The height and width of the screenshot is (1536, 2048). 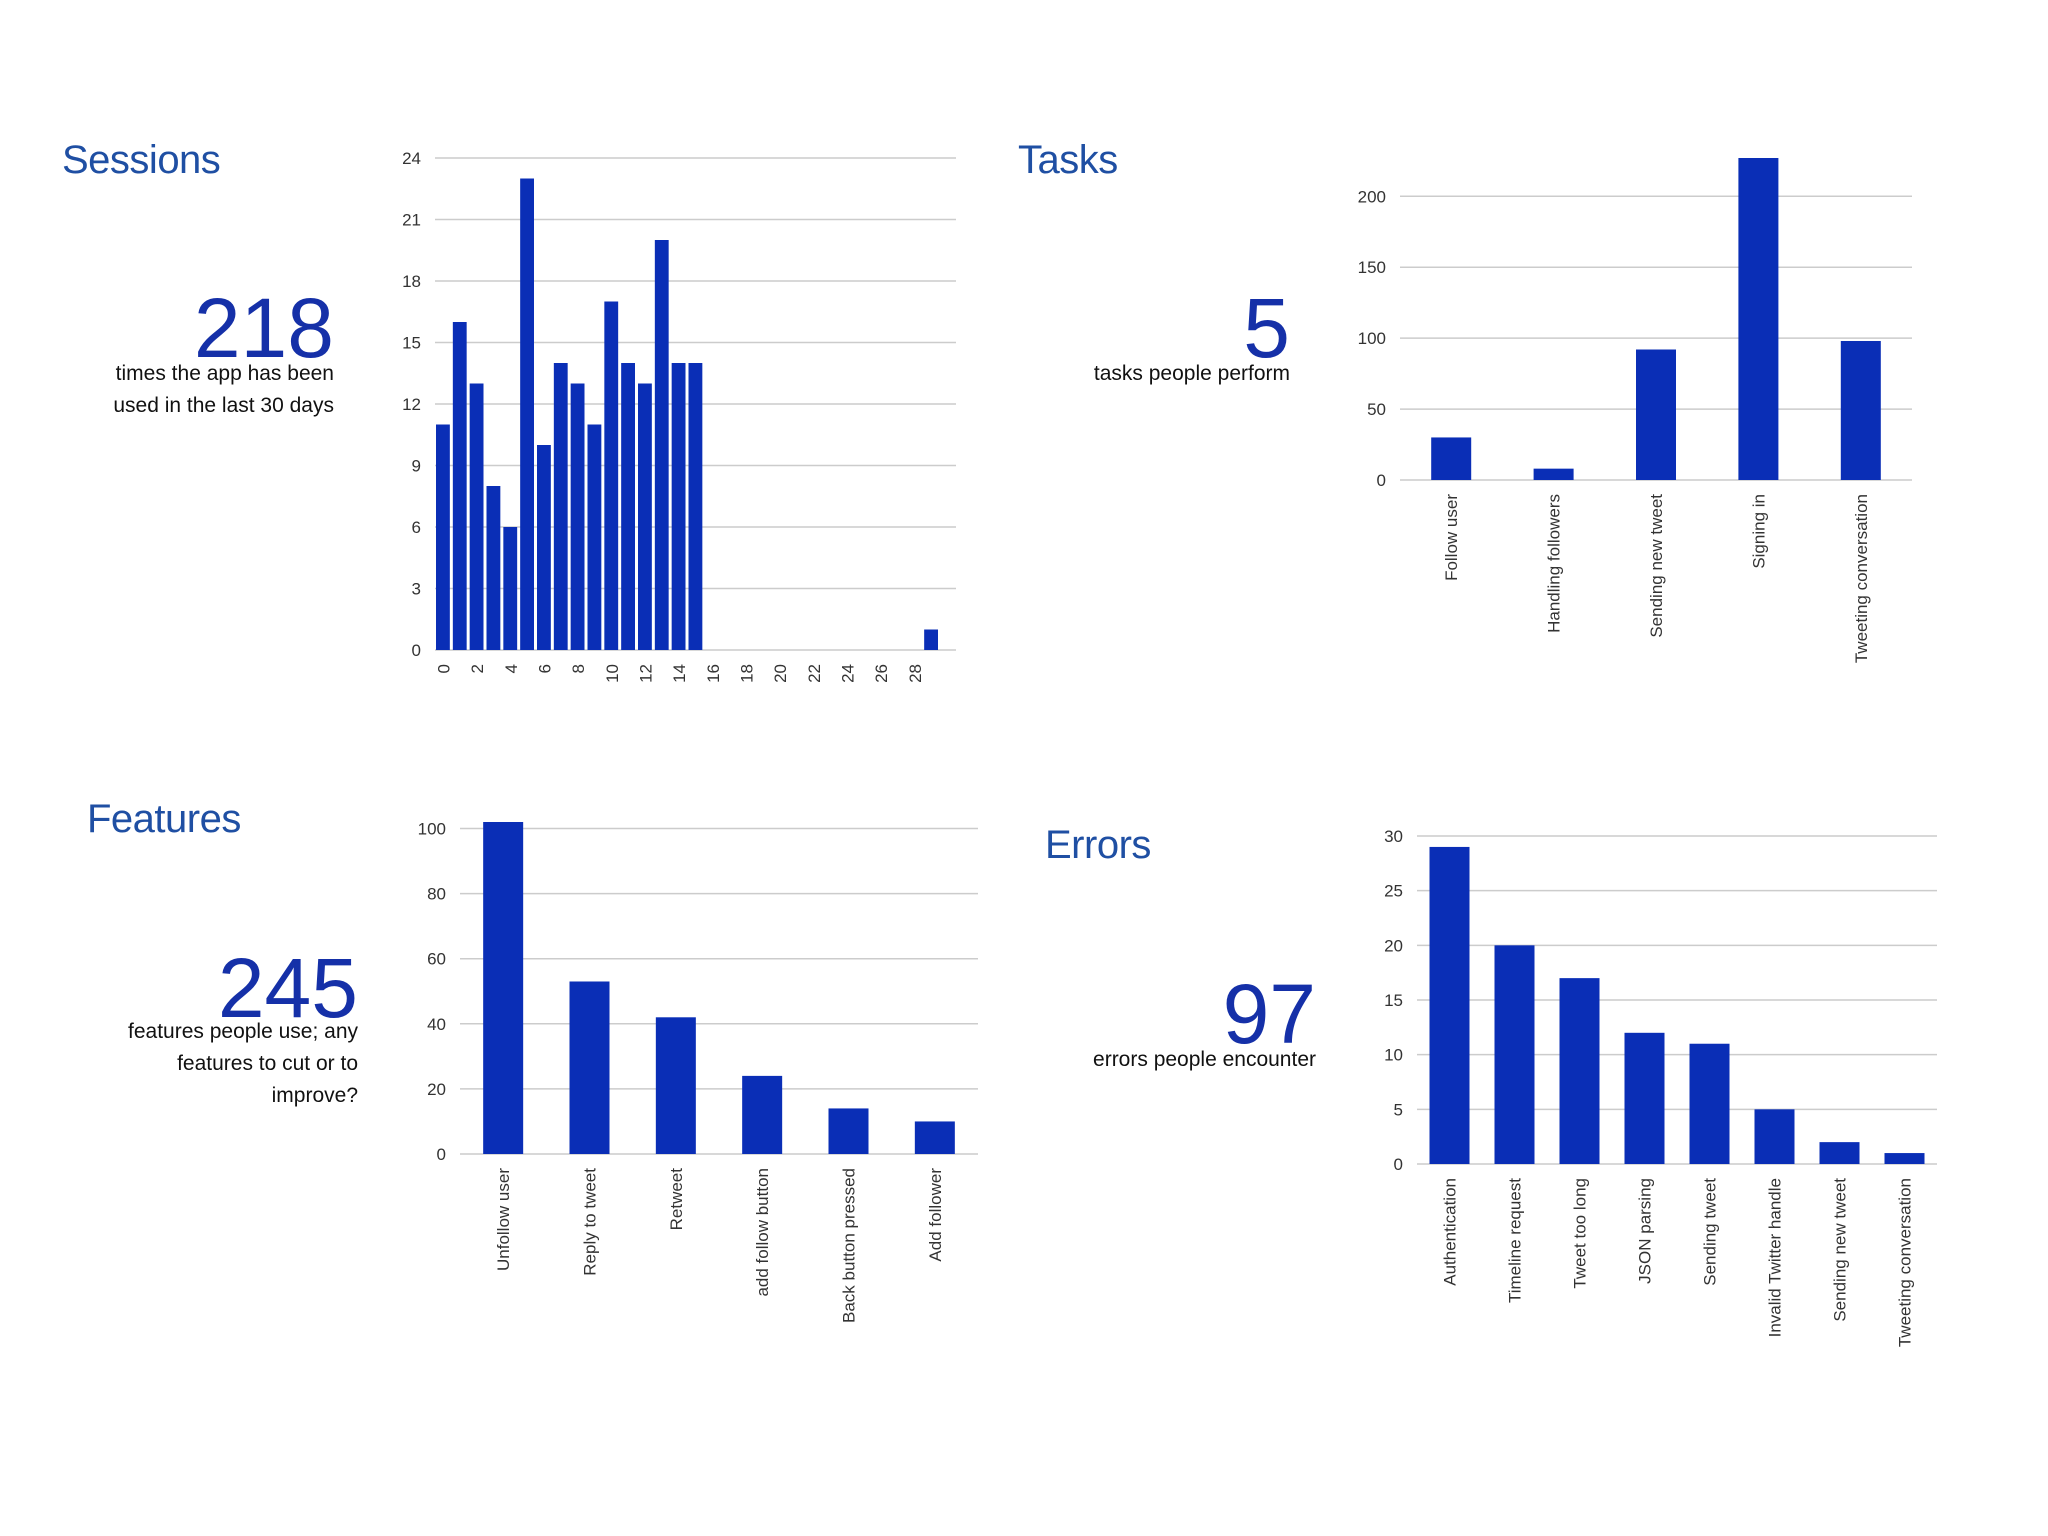 What do you see at coordinates (411, 404) in the screenshot?
I see `sessions-ytick-label: 12` at bounding box center [411, 404].